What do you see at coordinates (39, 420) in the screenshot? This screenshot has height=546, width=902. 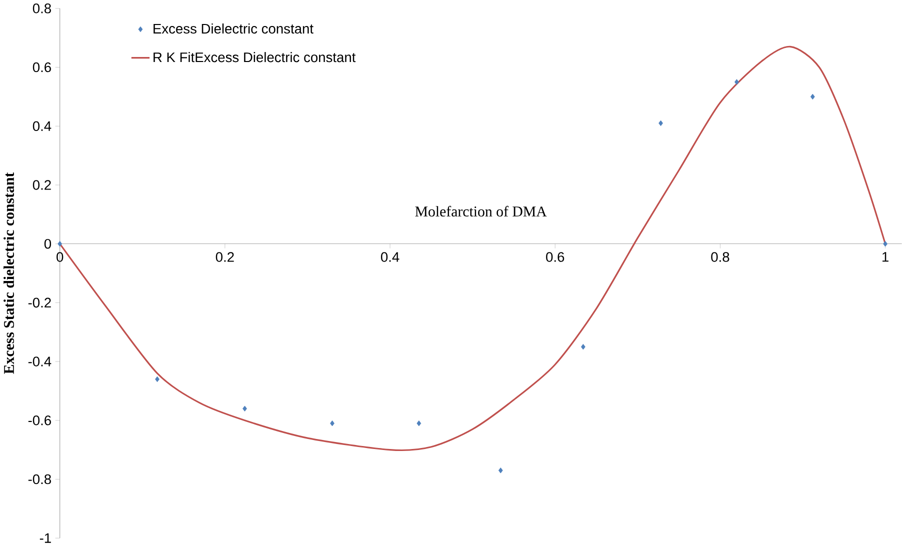 I see `y-tick-label: -0.6` at bounding box center [39, 420].